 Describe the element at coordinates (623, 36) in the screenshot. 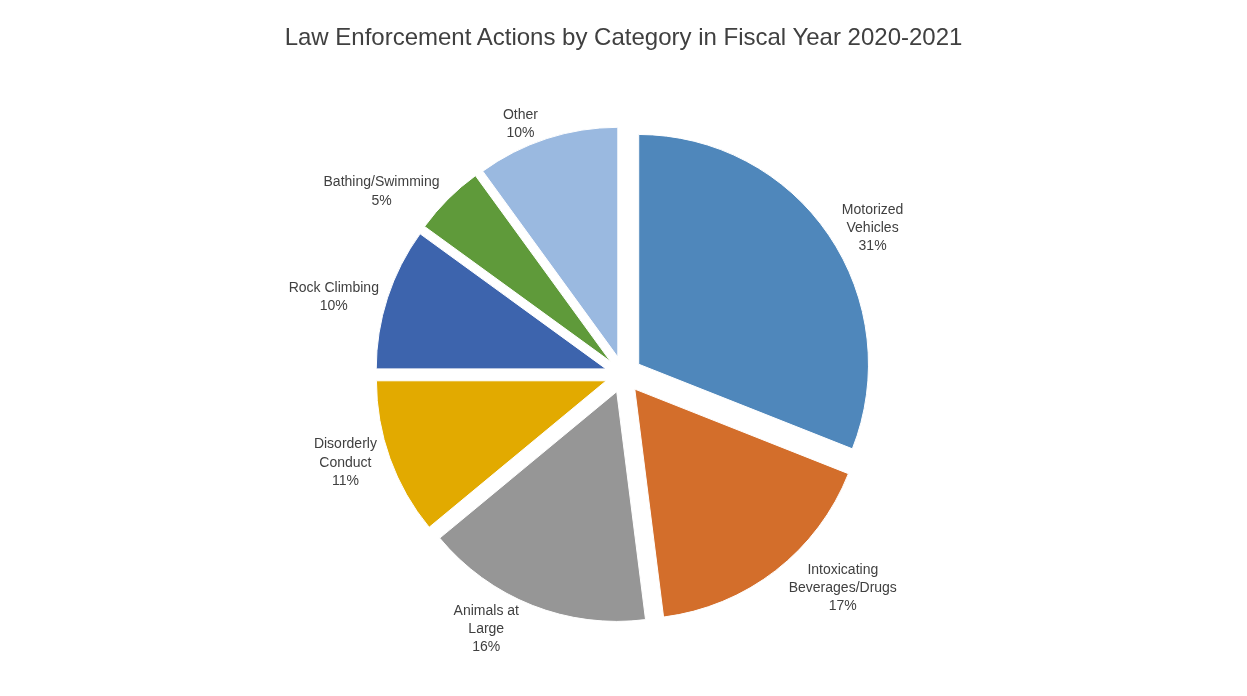

I see `chart-title: Law Enforcement Actions by Category in Fiscal Year 2020-2021` at that location.